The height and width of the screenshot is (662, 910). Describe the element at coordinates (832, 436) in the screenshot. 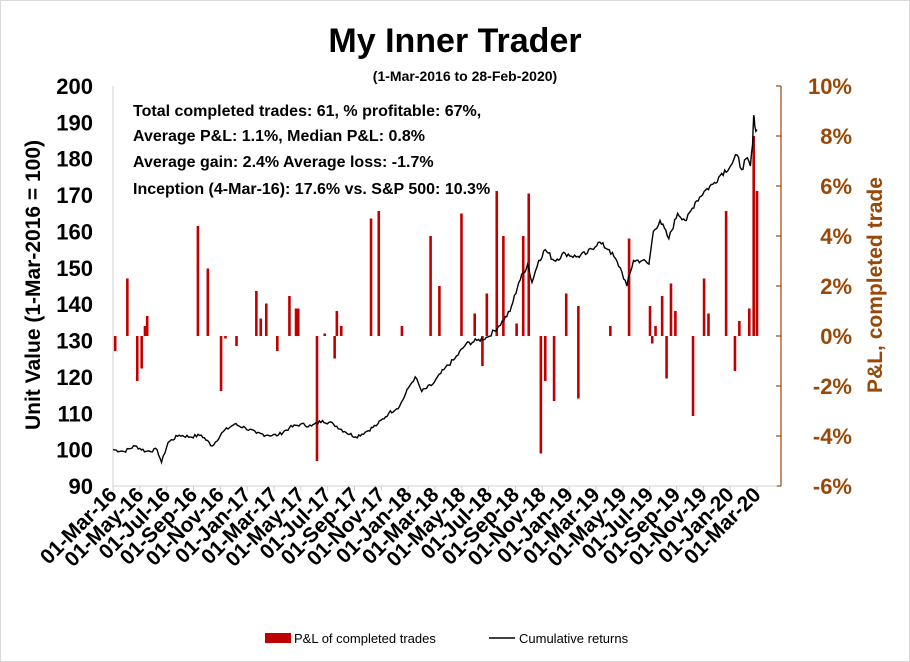

I see `right-tick-label: -4%` at that location.